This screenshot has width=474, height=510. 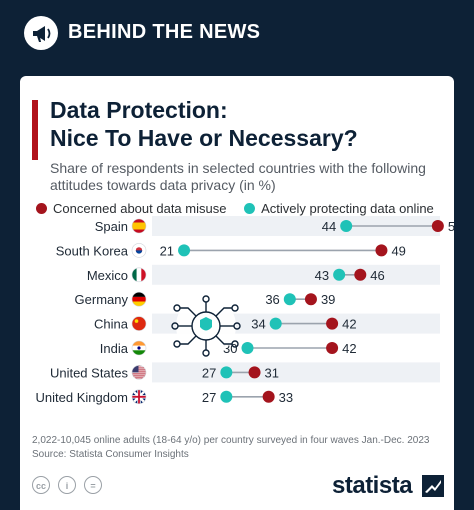 I want to click on dot-concerned-united-states, so click(x=254, y=372).